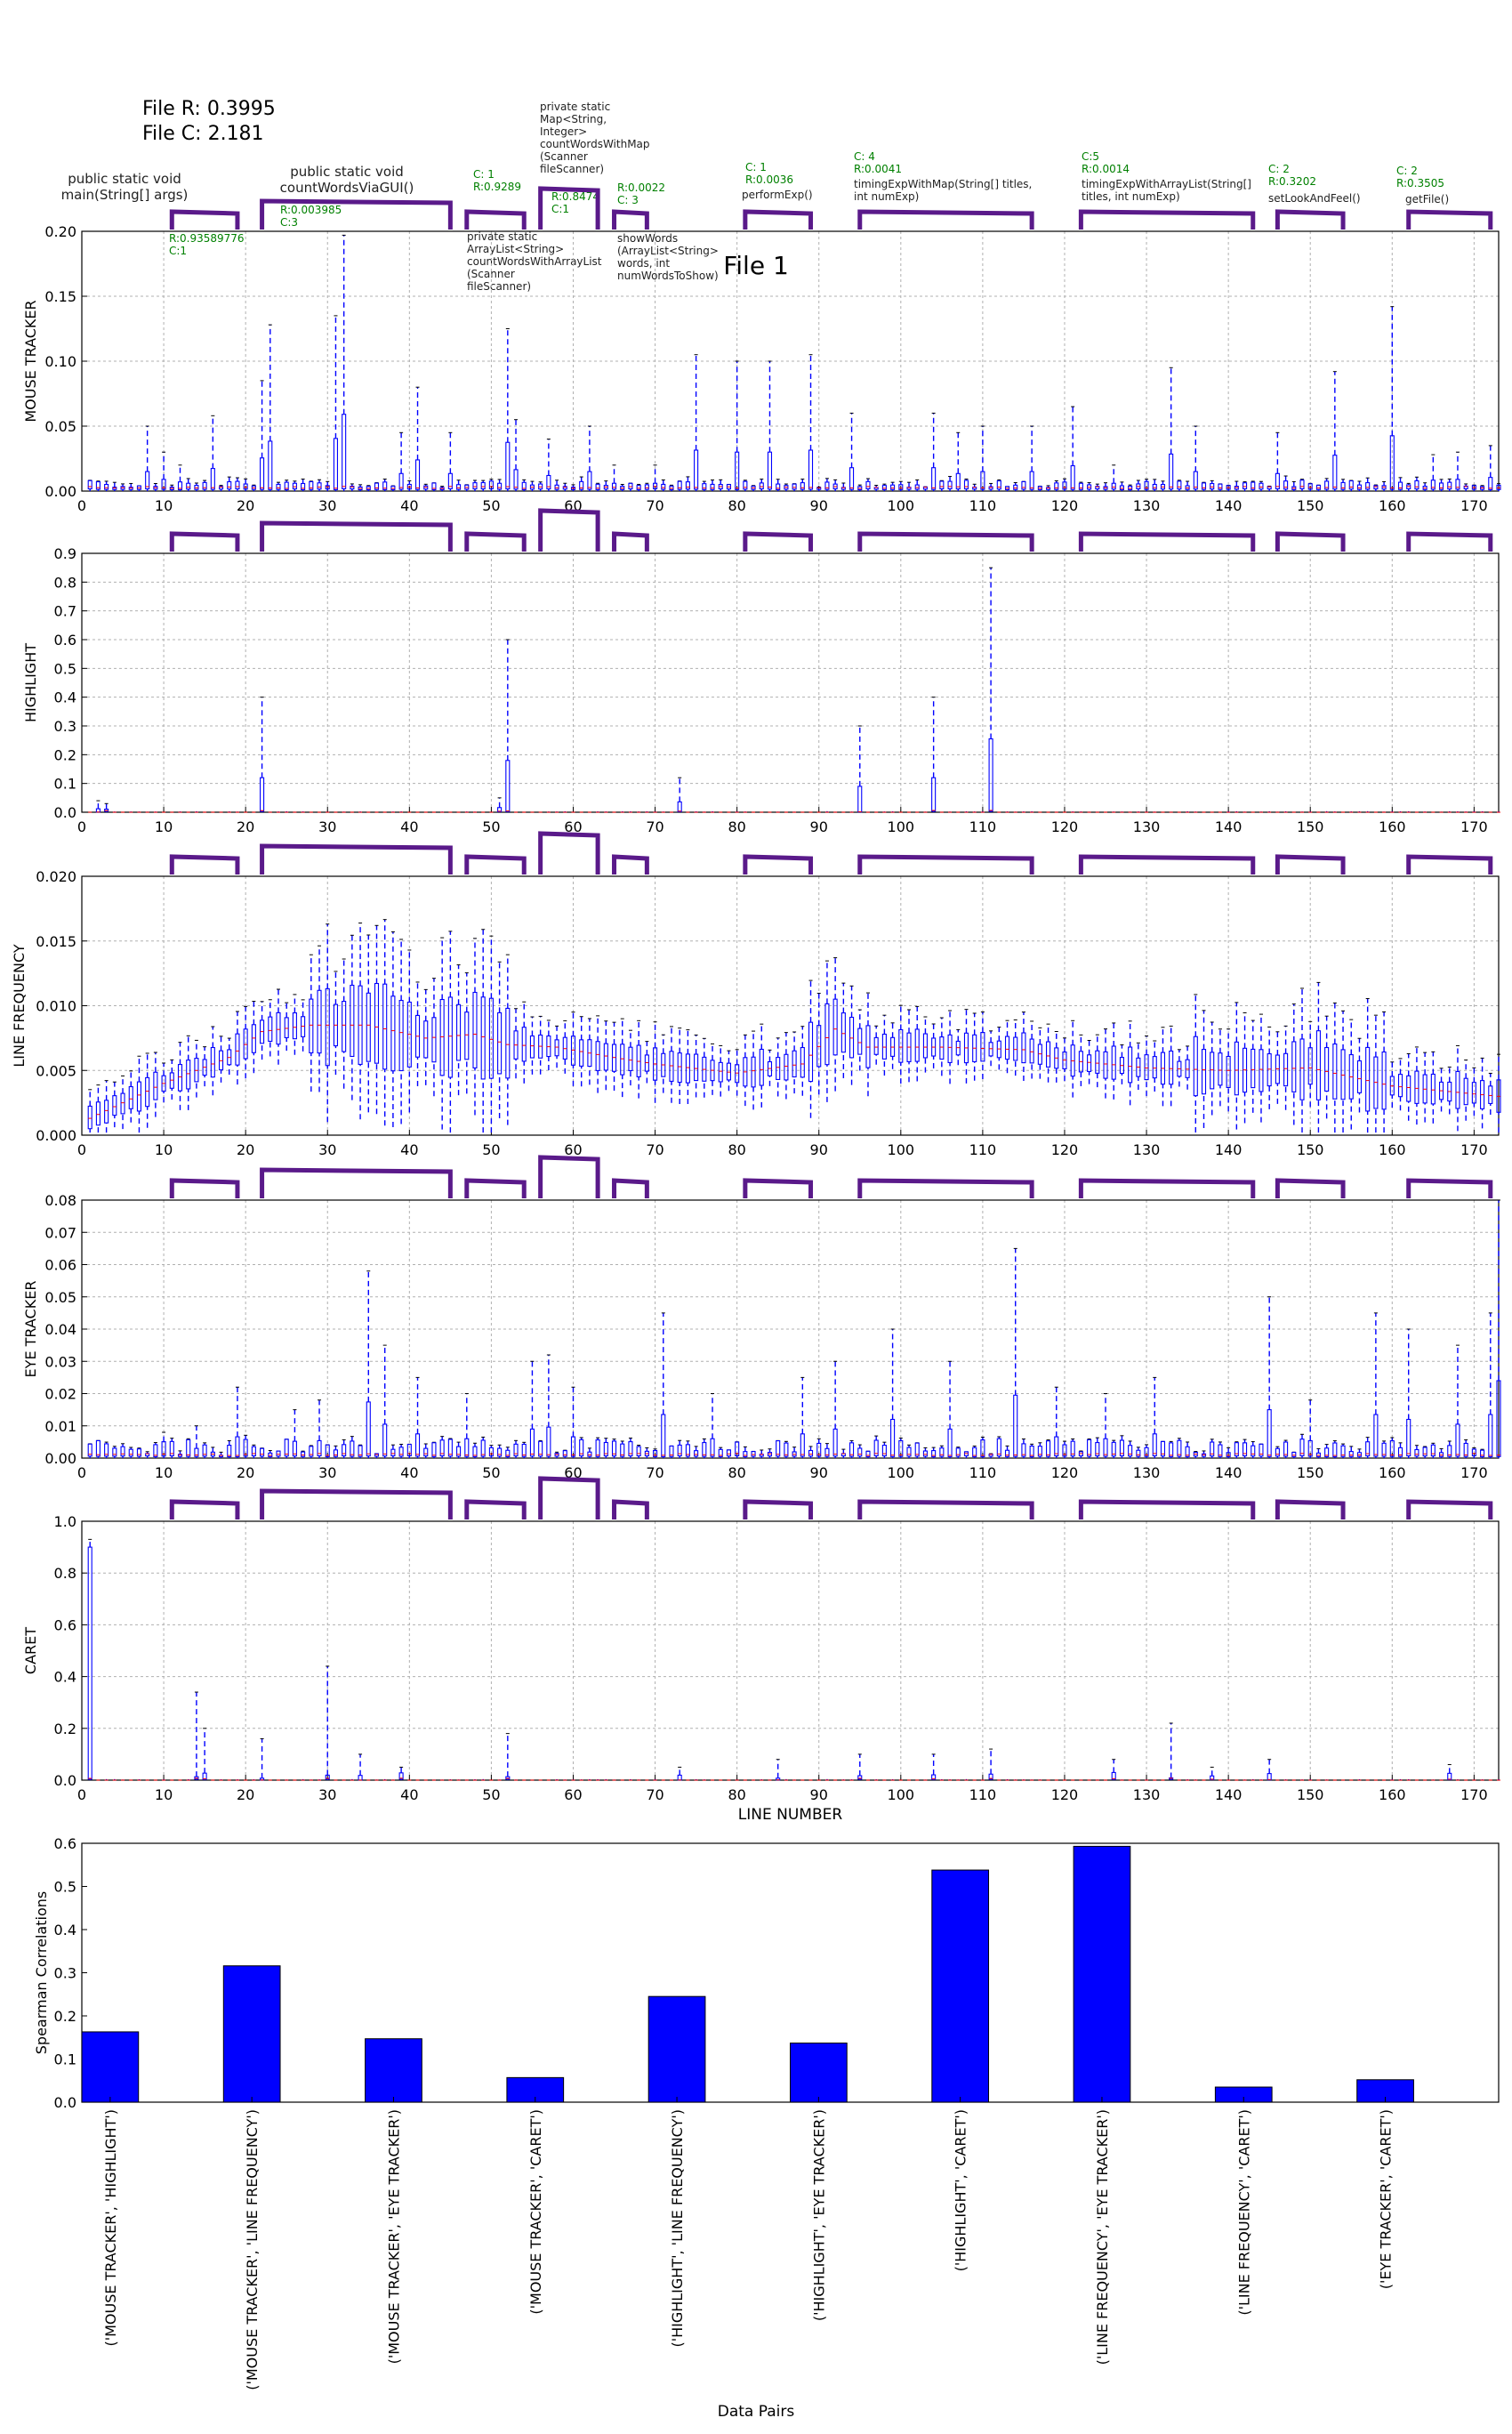 This screenshot has height=2434, width=1512. What do you see at coordinates (60, 1394) in the screenshot?
I see `y-tick-label: 0.02` at bounding box center [60, 1394].